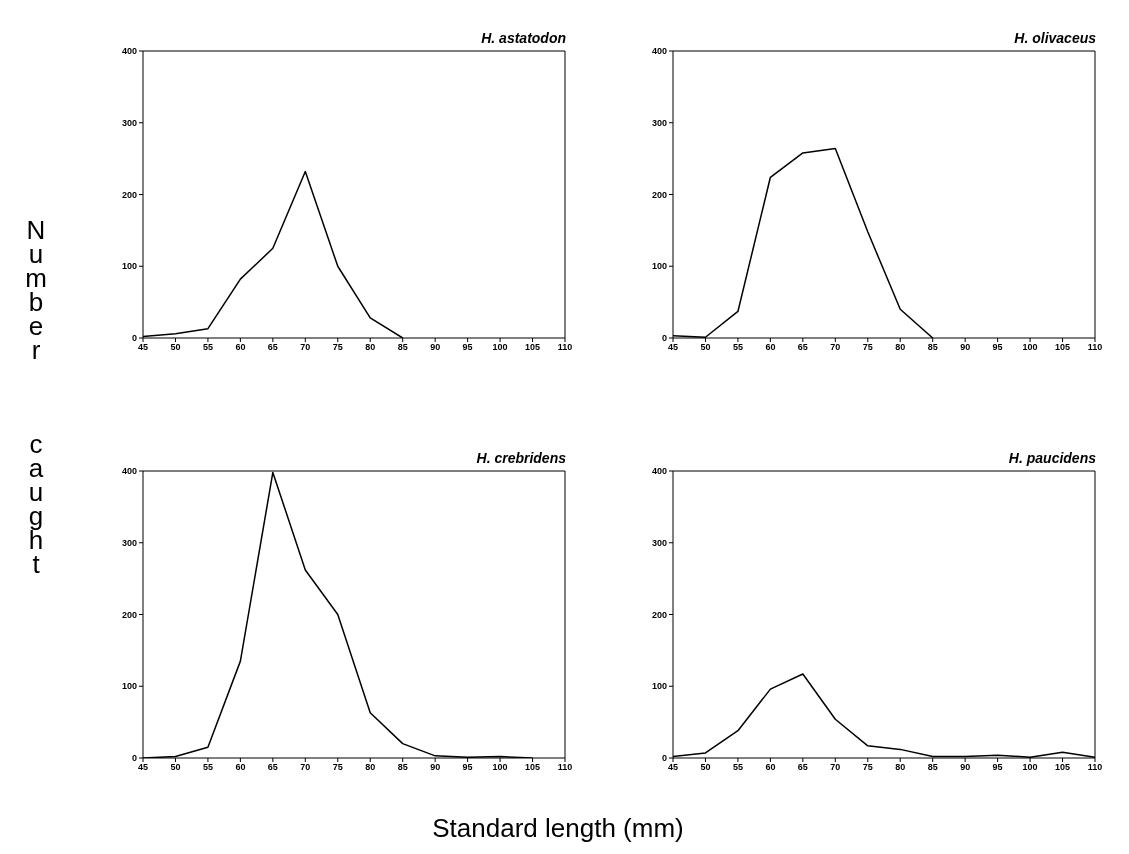  I want to click on chart-title: H. astatodon, so click(523, 38).